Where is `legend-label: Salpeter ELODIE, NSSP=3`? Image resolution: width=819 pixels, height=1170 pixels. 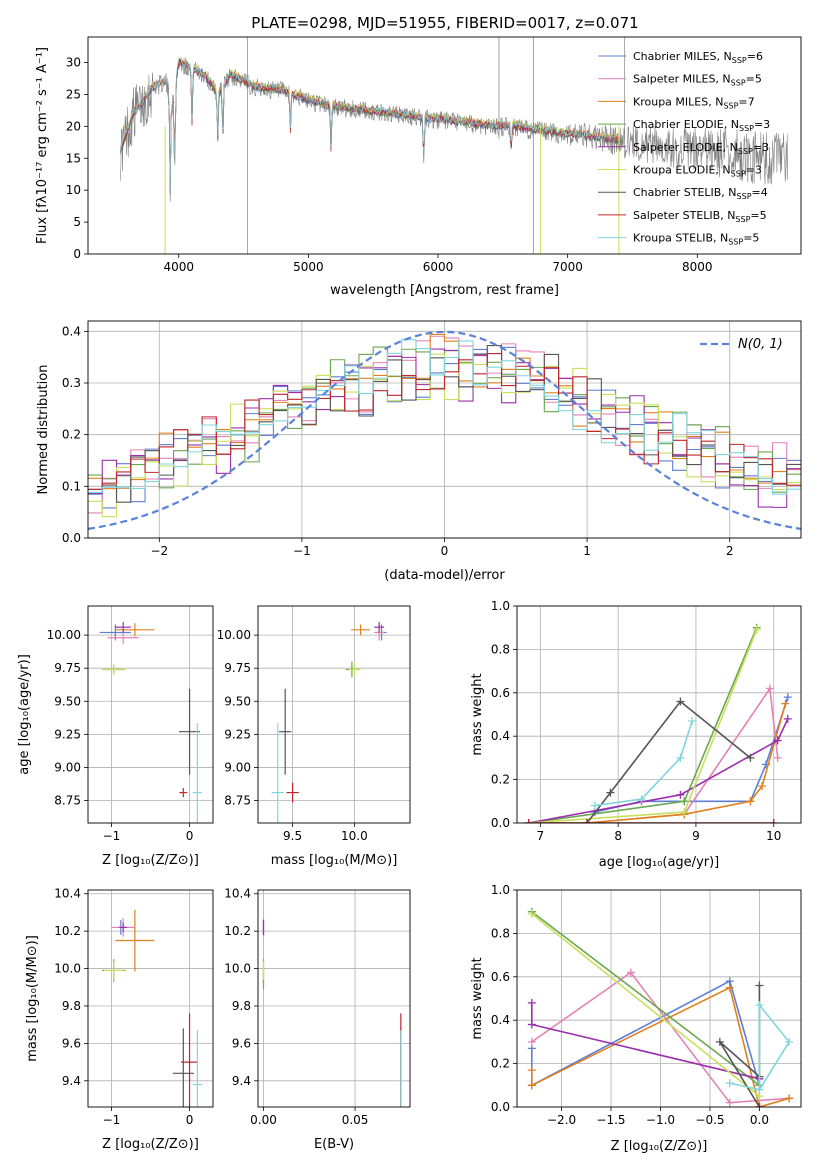 legend-label: Salpeter ELODIE, NSSP=3 is located at coordinates (701, 148).